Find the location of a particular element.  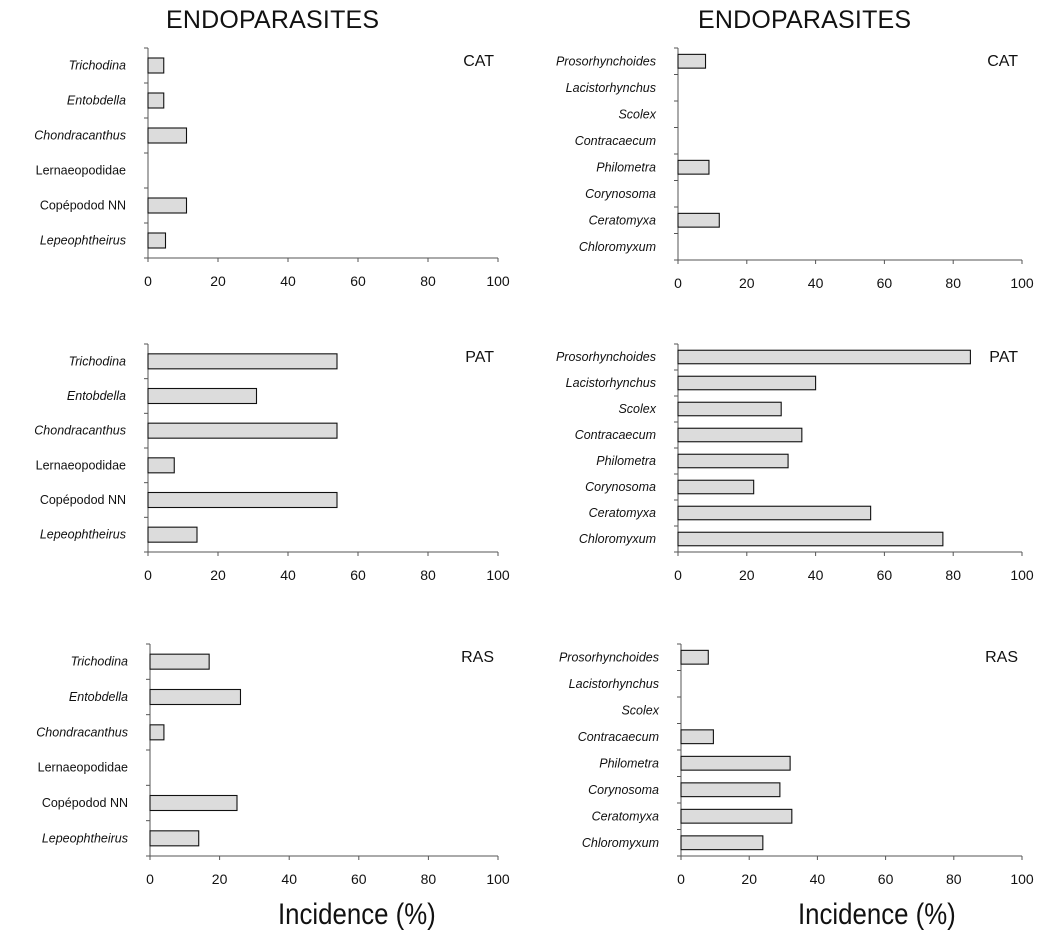

right-pat-panel-label: PAT is located at coordinates (1003, 357).